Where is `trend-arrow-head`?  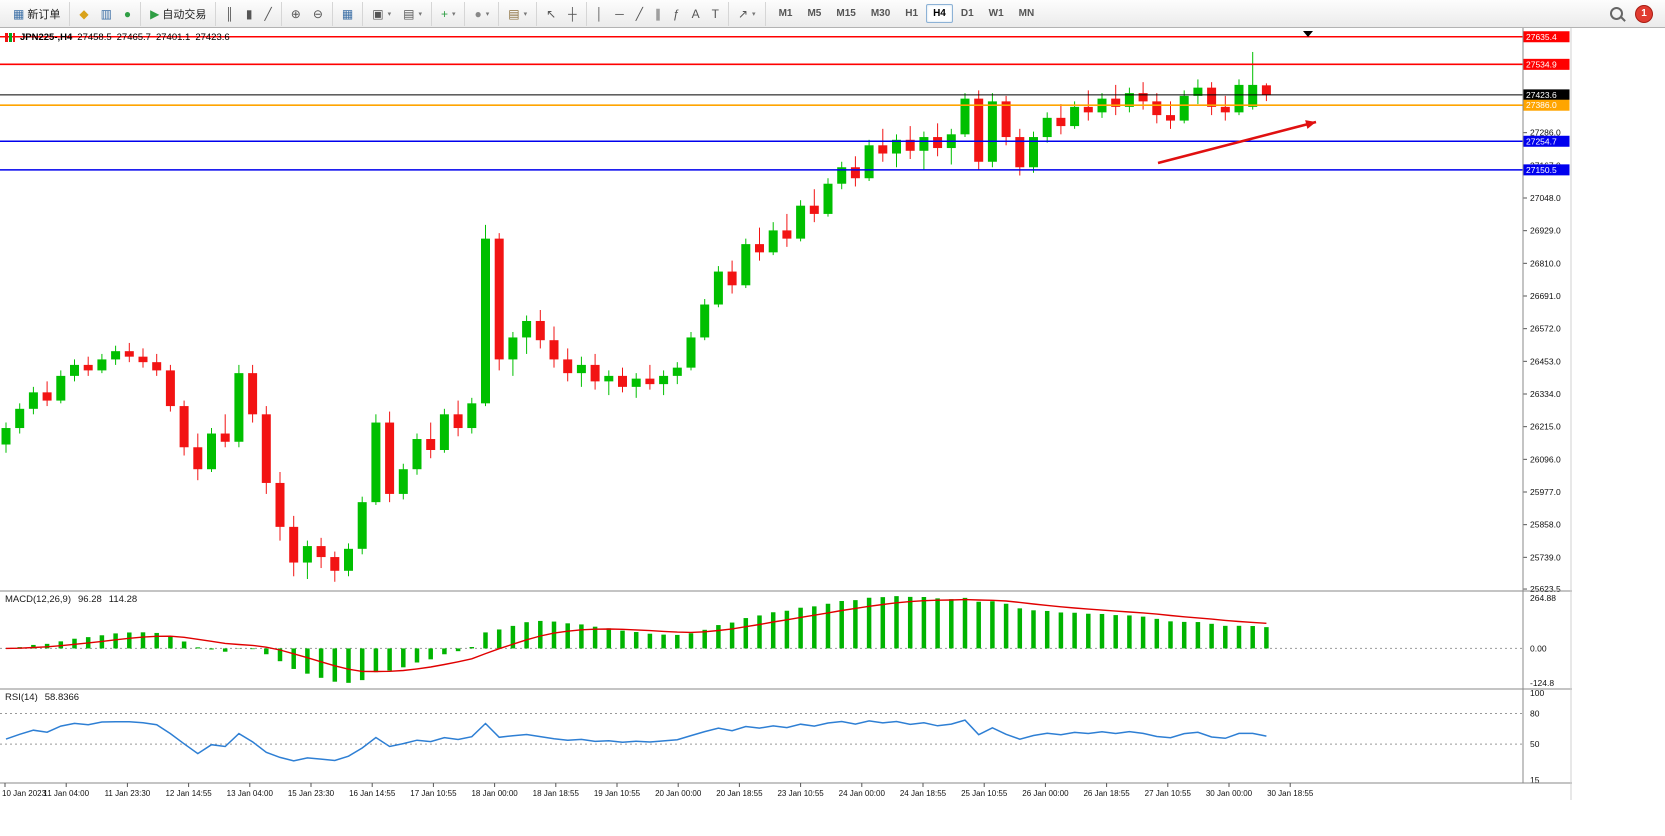 trend-arrow-head is located at coordinates (1310, 124).